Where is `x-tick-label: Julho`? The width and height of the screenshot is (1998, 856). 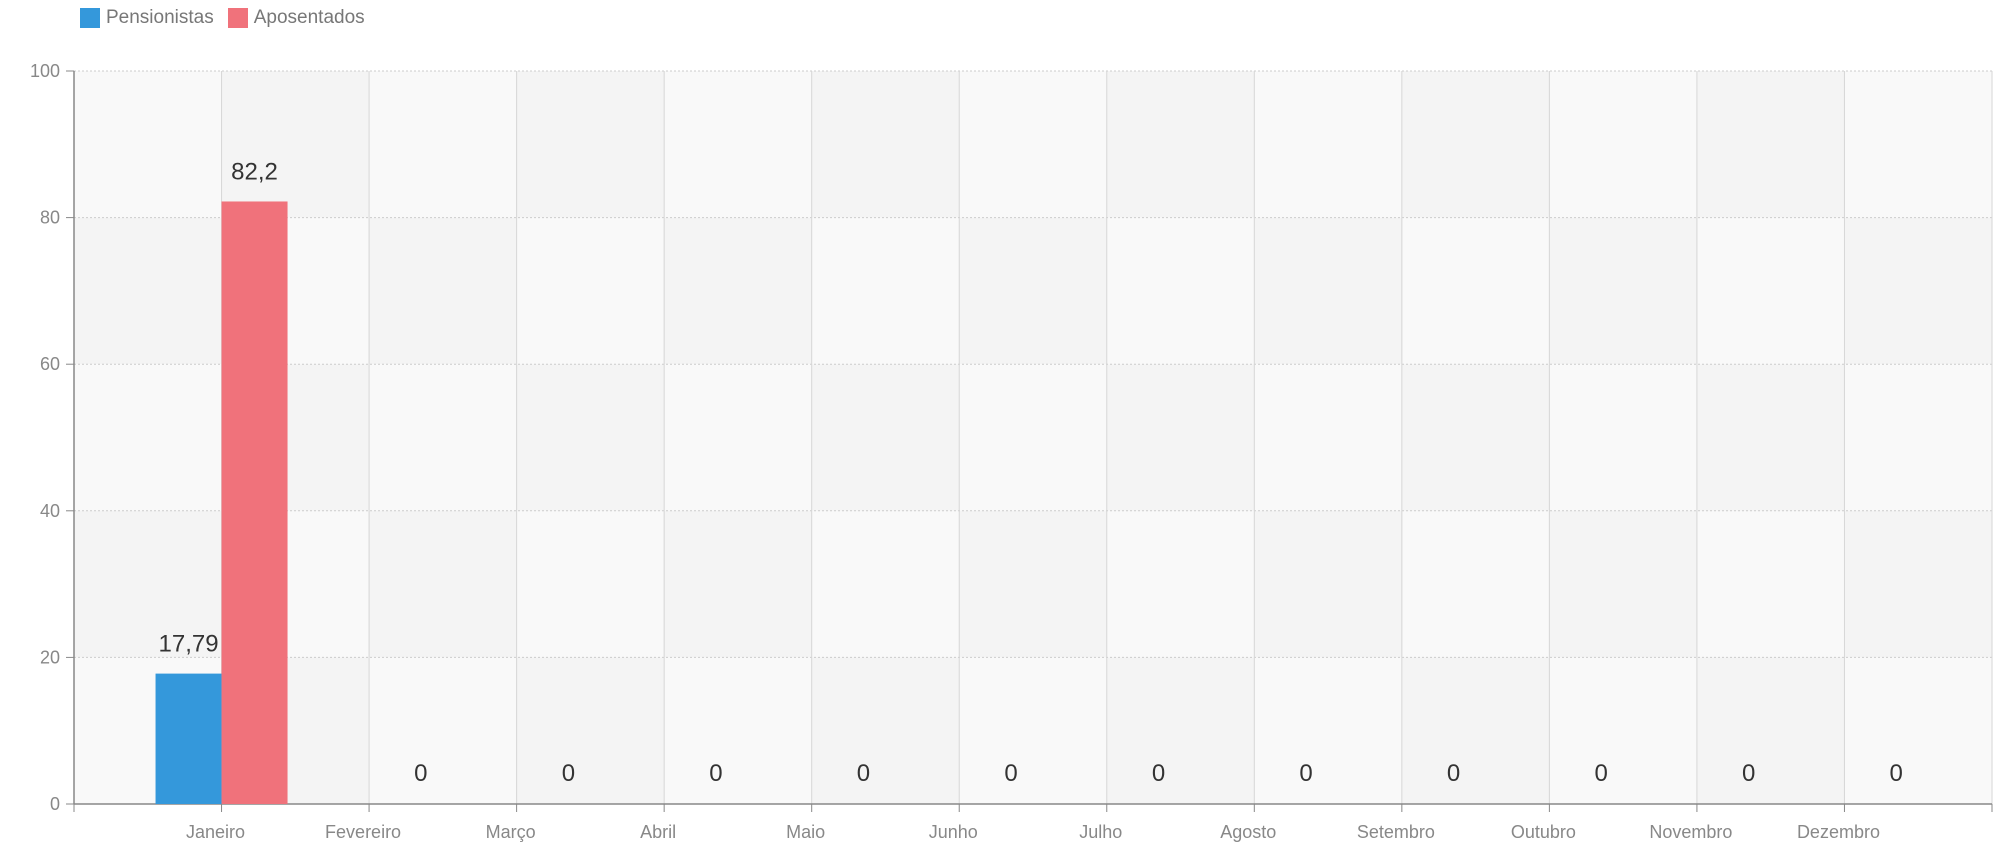 x-tick-label: Julho is located at coordinates (1100, 832).